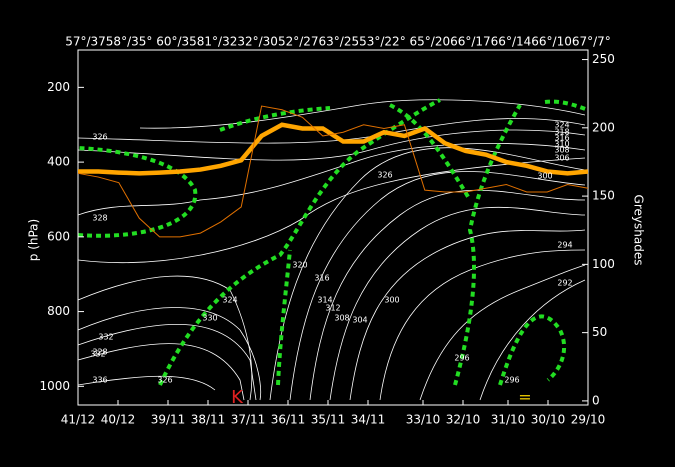 The height and width of the screenshot is (467, 675). What do you see at coordinates (54, 386) in the screenshot?
I see `y-tick-label: 1000` at bounding box center [54, 386].